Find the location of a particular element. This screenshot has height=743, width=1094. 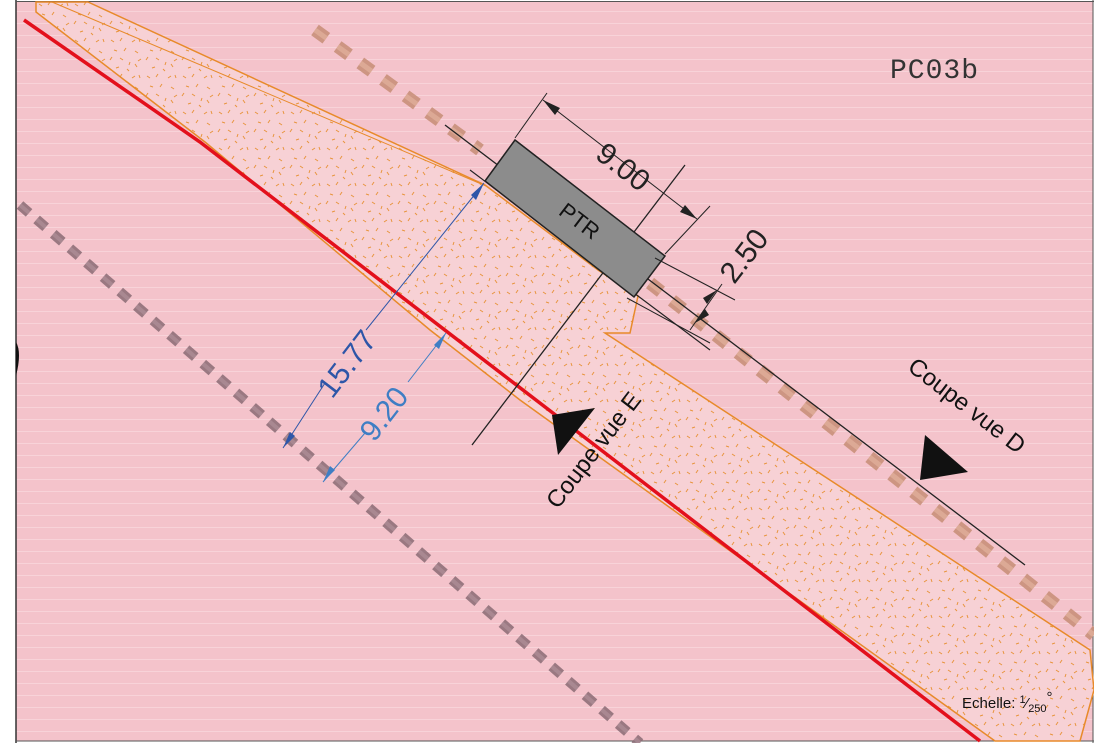

scale-suffix: ° is located at coordinates (1050, 697).